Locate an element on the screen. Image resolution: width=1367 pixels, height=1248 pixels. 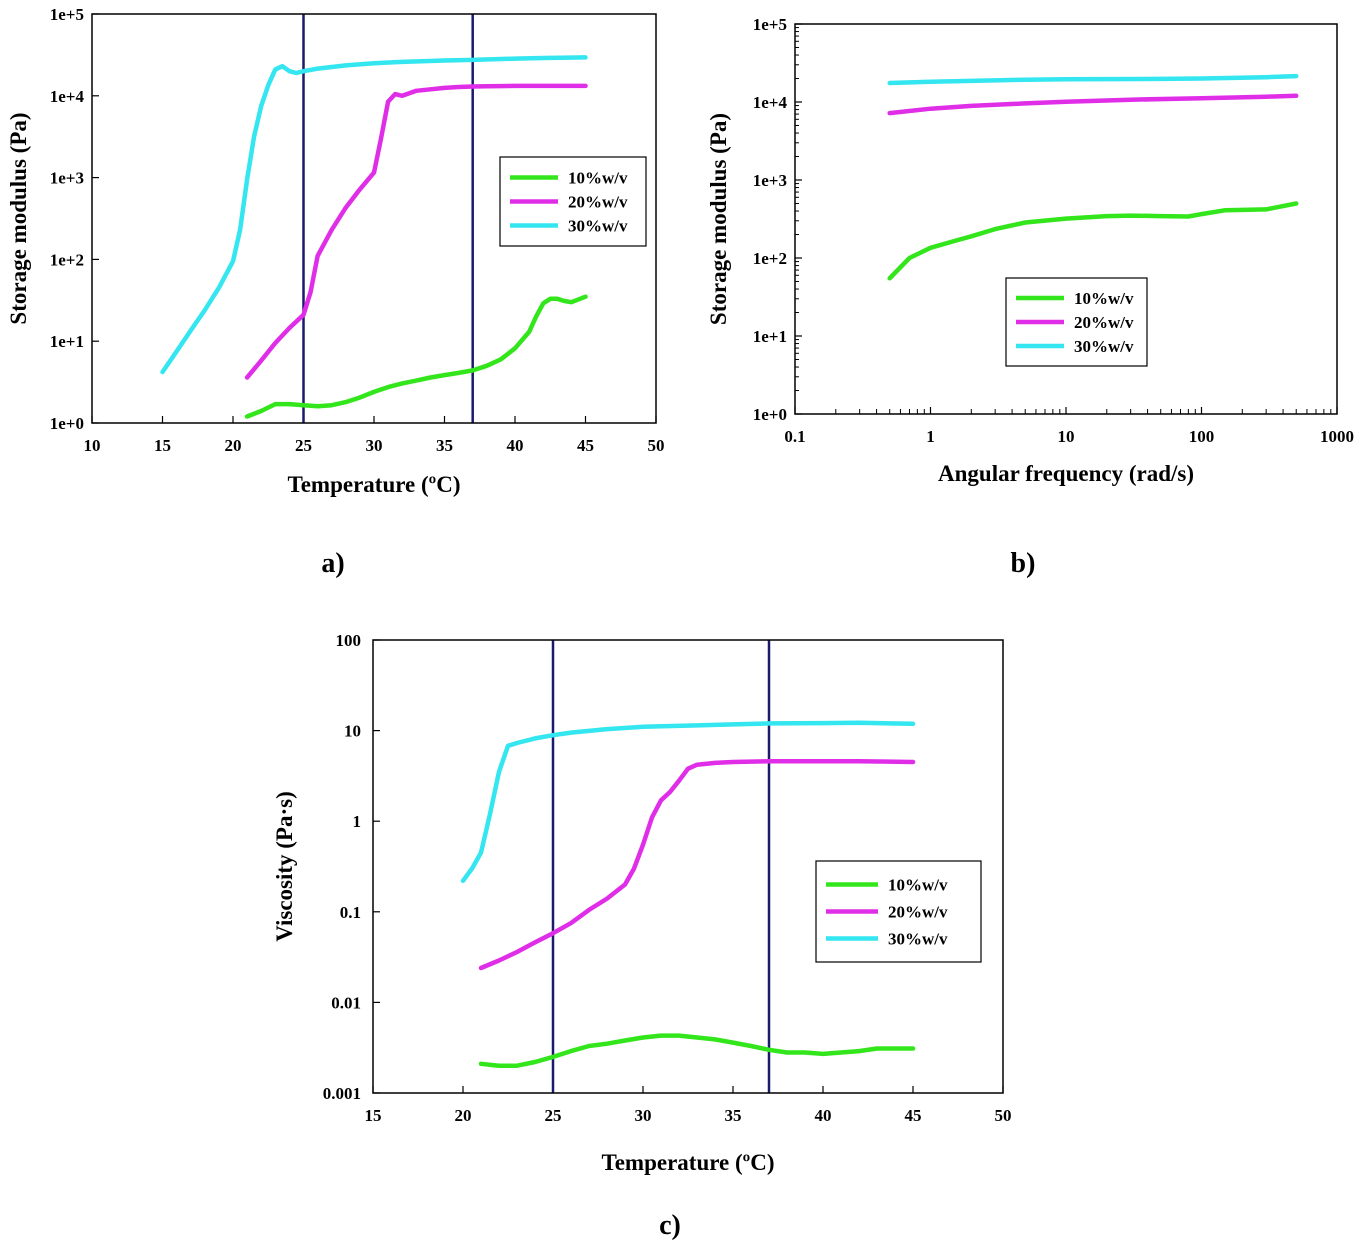
x-tick-label: 0.1 is located at coordinates (794, 436).